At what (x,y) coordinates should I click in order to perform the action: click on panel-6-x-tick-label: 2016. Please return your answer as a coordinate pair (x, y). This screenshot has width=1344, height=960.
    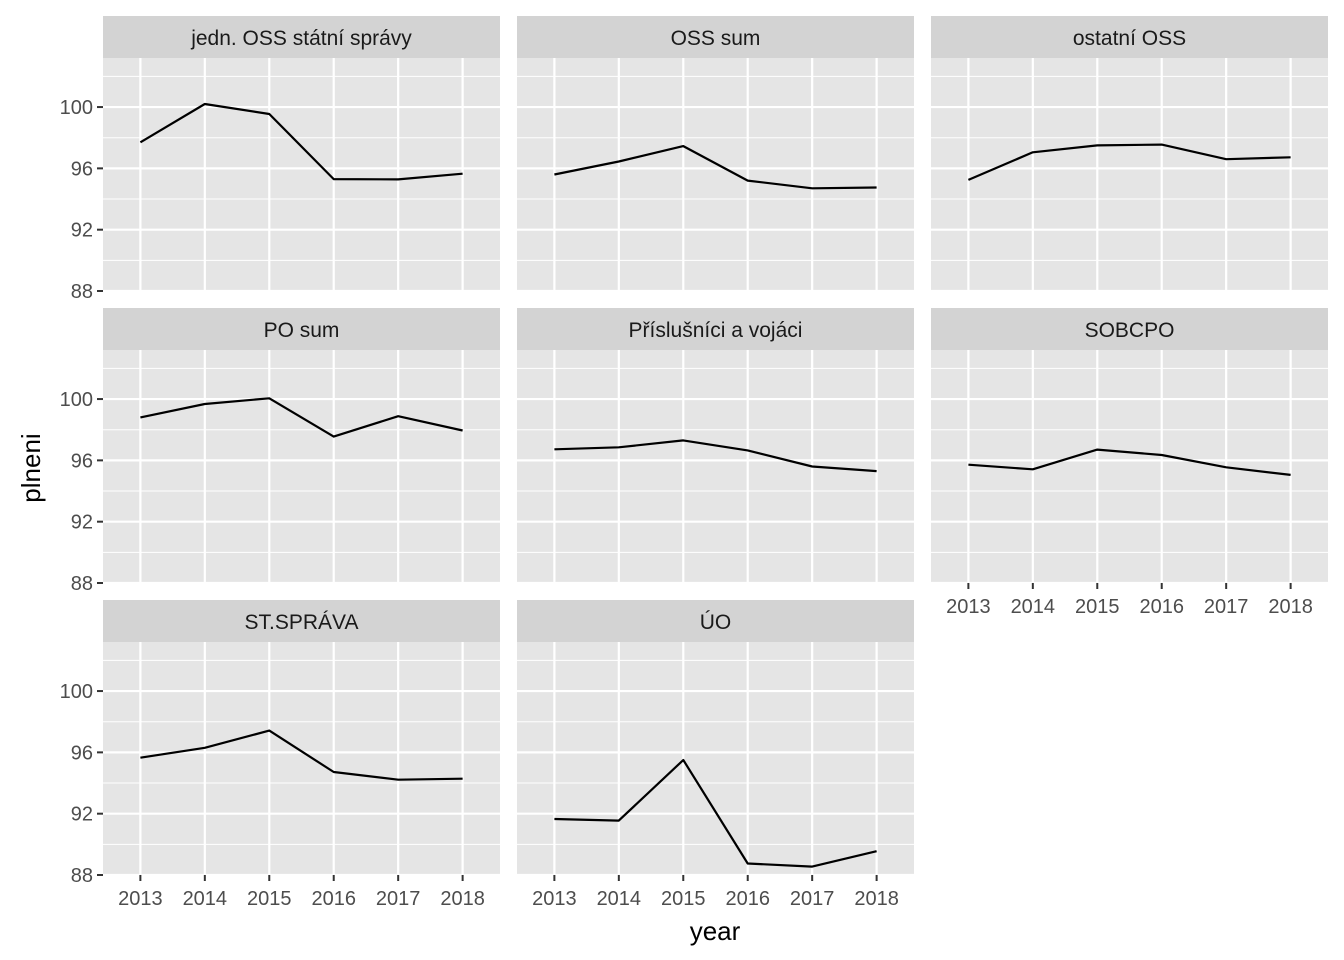
    Looking at the image, I should click on (1161, 607).